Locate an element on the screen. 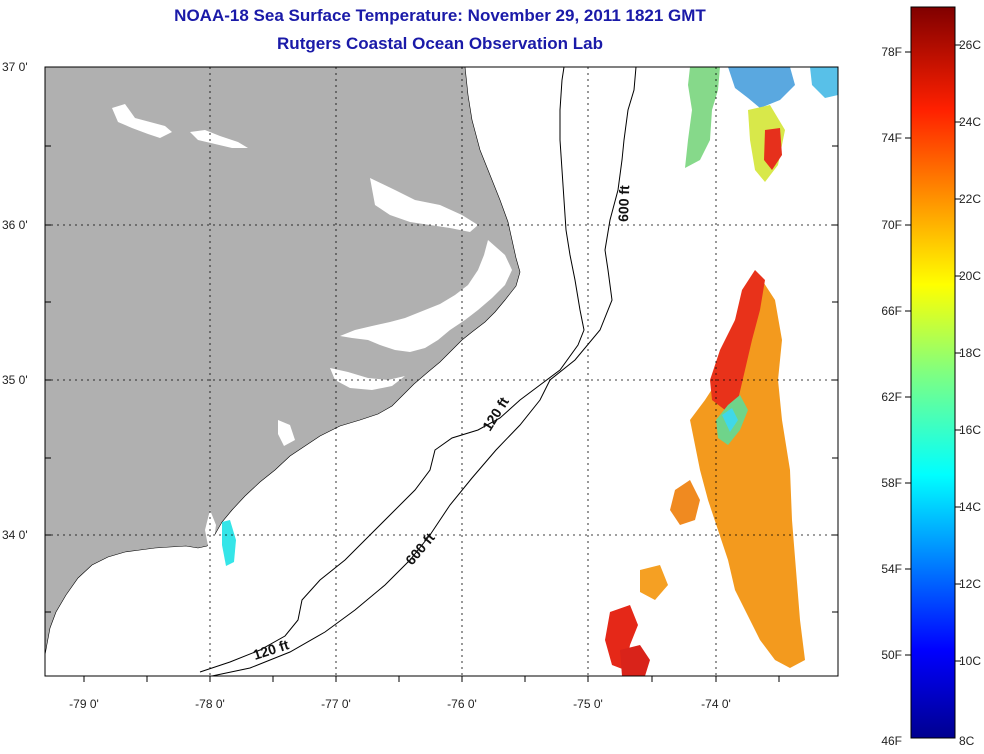 This screenshot has height=754, width=984. colorbar-f-66: 66F is located at coordinates (891, 311).